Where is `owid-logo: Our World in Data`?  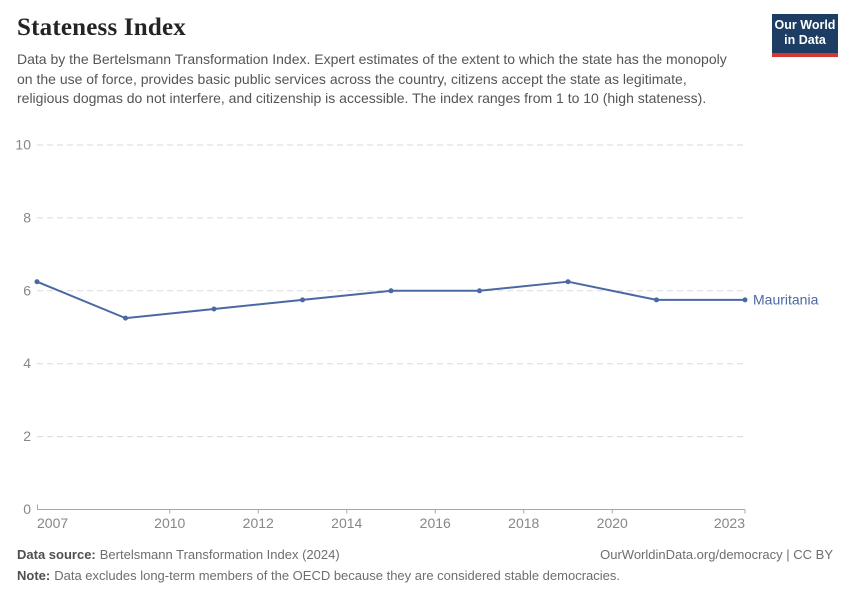
owid-logo: Our World in Data is located at coordinates (805, 35).